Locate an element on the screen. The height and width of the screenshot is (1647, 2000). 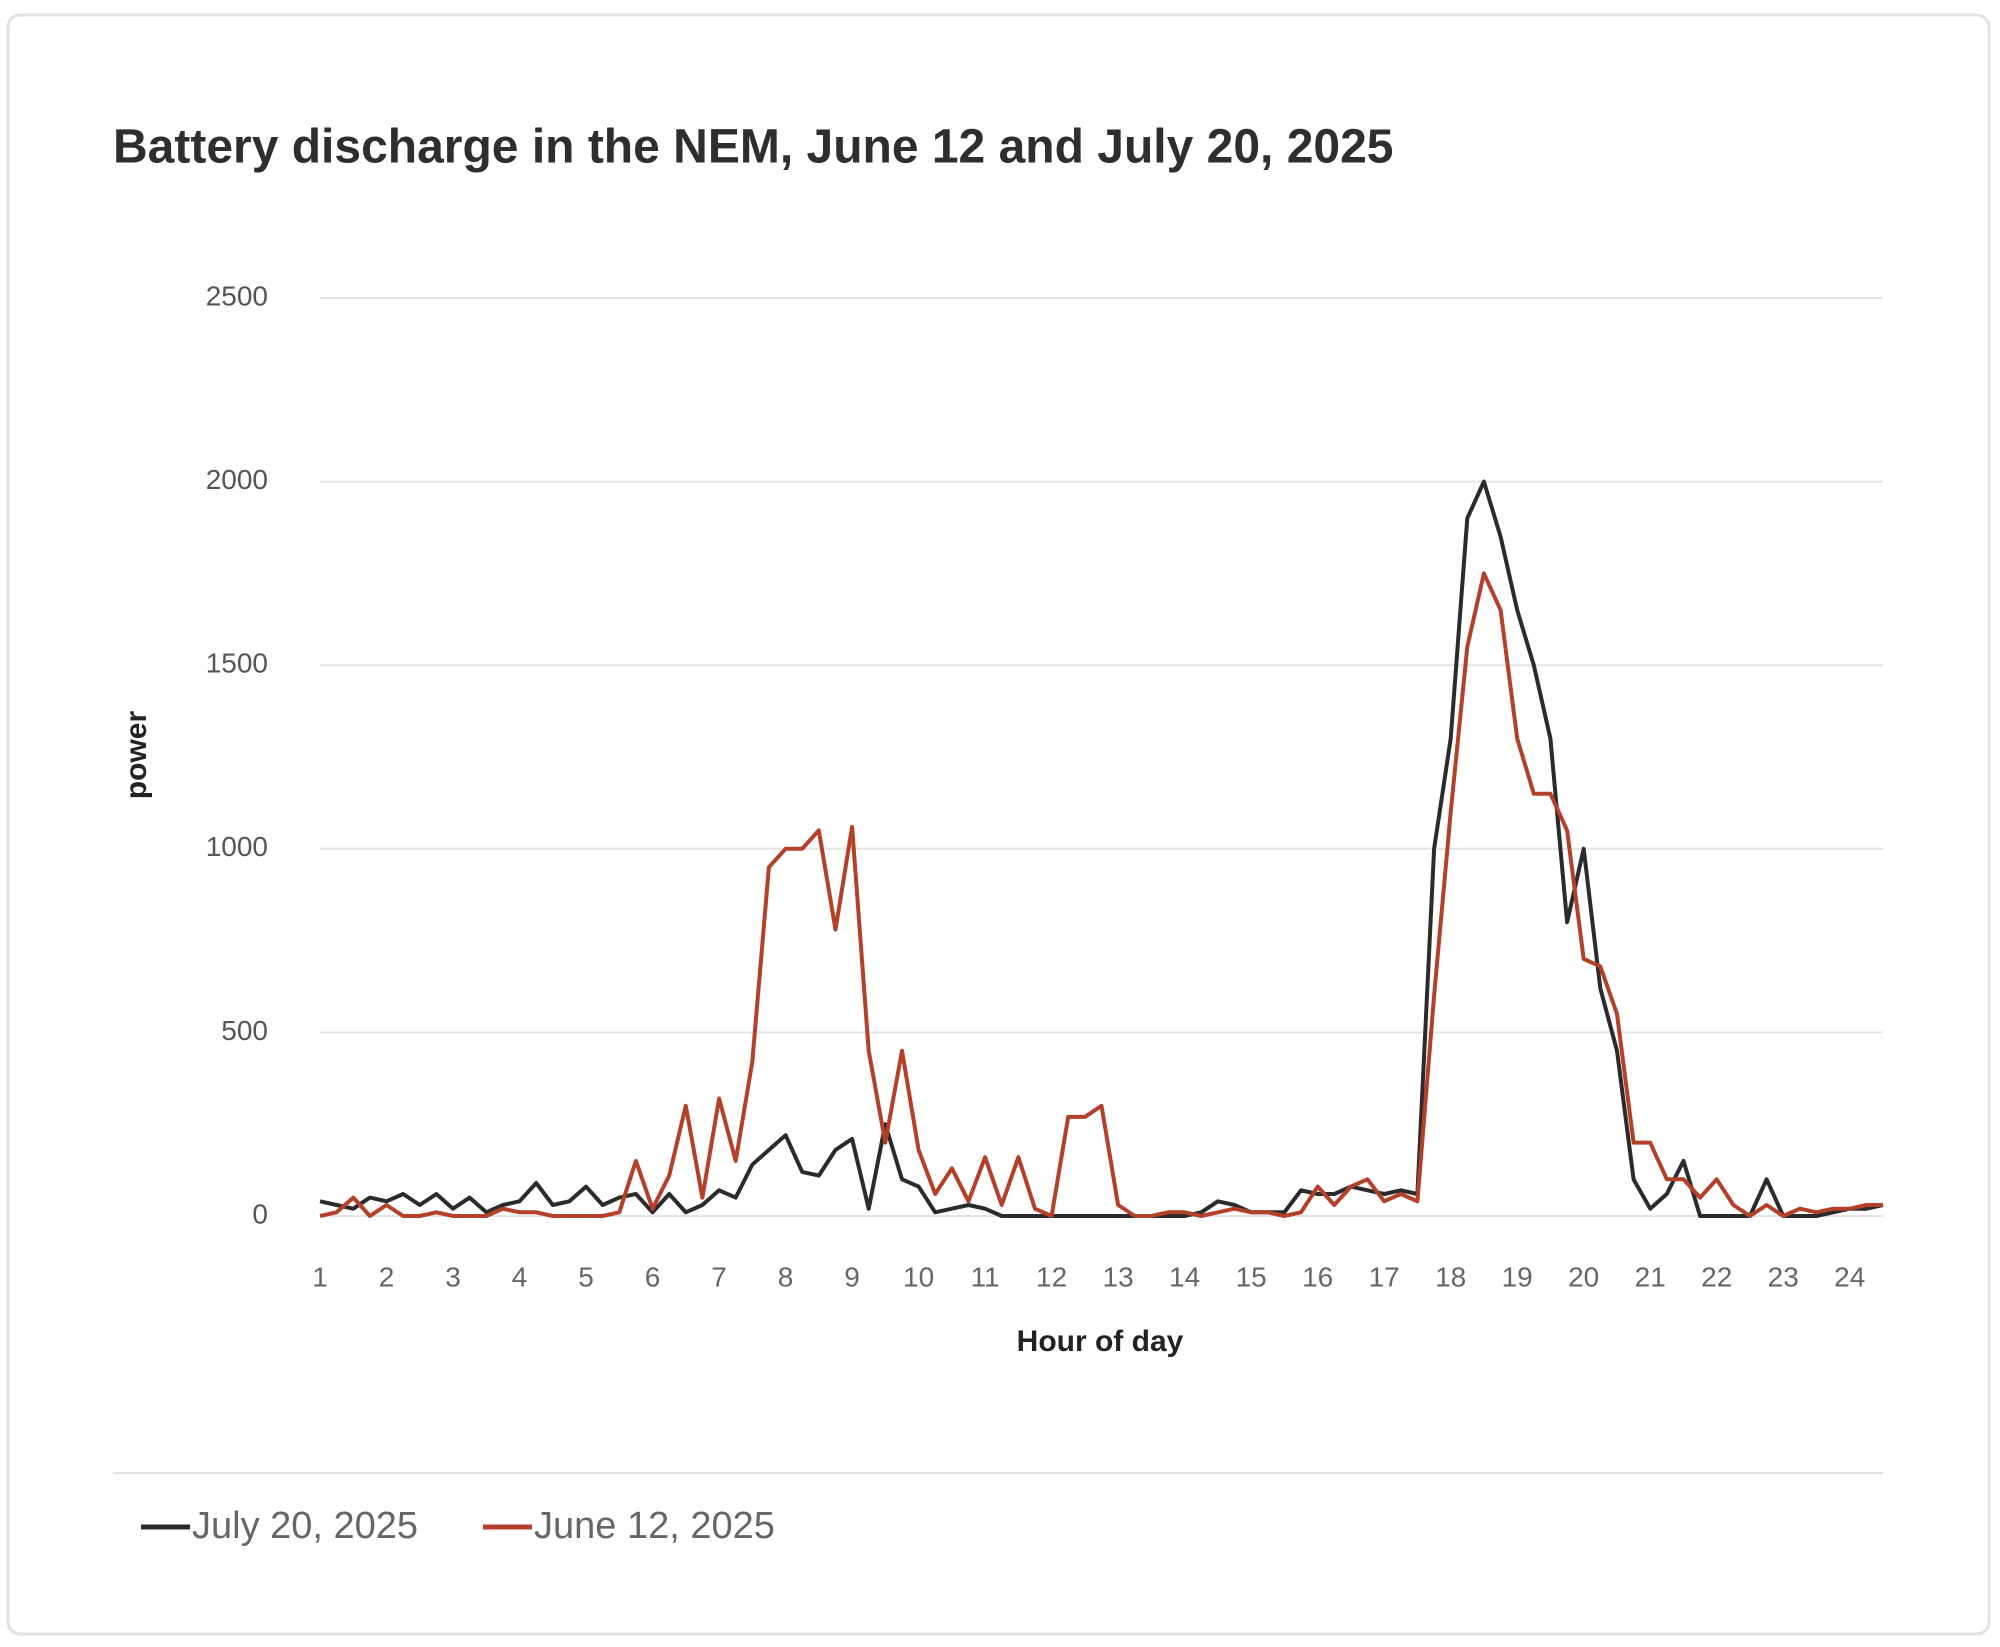
x-tick-label: 13 is located at coordinates (1118, 1276).